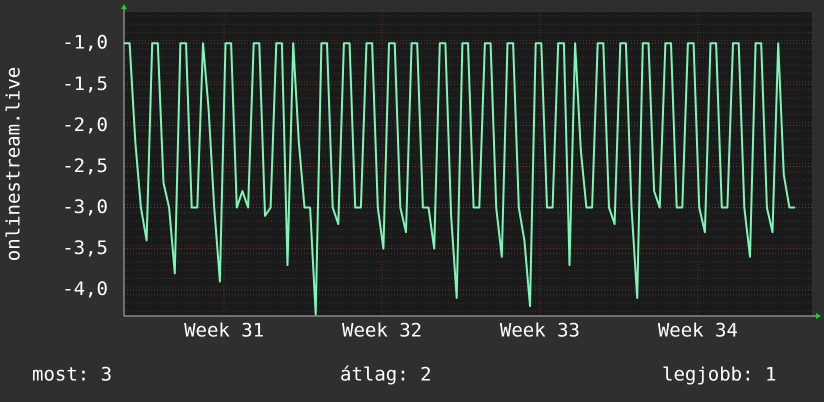  Describe the element at coordinates (85, 207) in the screenshot. I see `y-tick-label: -3,0` at that location.